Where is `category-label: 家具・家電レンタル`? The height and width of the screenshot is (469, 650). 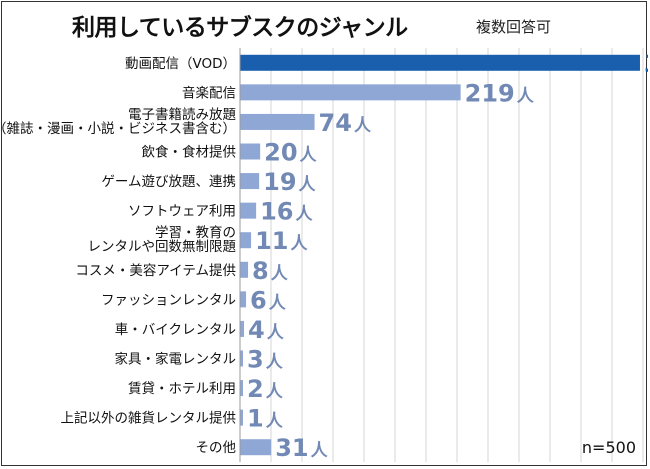
category-label: 家具・家電レンタル is located at coordinates (176, 359).